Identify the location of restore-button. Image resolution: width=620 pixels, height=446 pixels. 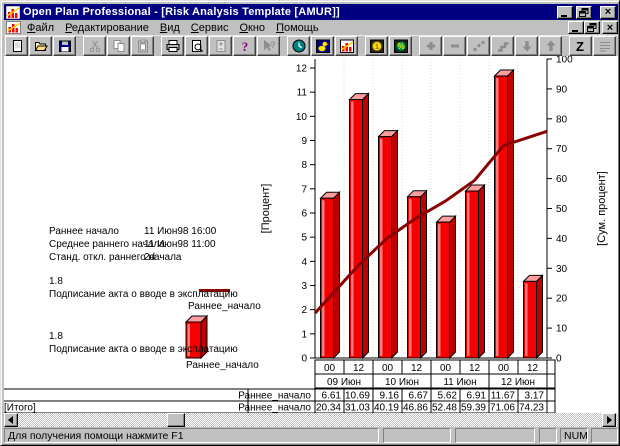
(584, 12).